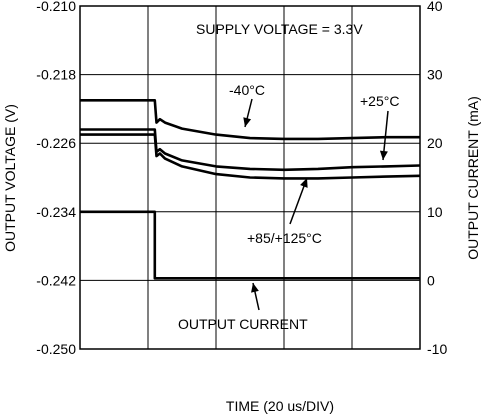 This screenshot has height=414, width=484. Describe the element at coordinates (473, 178) in the screenshot. I see `right-axis-title: OUTPUT CURRENT (mA)` at that location.